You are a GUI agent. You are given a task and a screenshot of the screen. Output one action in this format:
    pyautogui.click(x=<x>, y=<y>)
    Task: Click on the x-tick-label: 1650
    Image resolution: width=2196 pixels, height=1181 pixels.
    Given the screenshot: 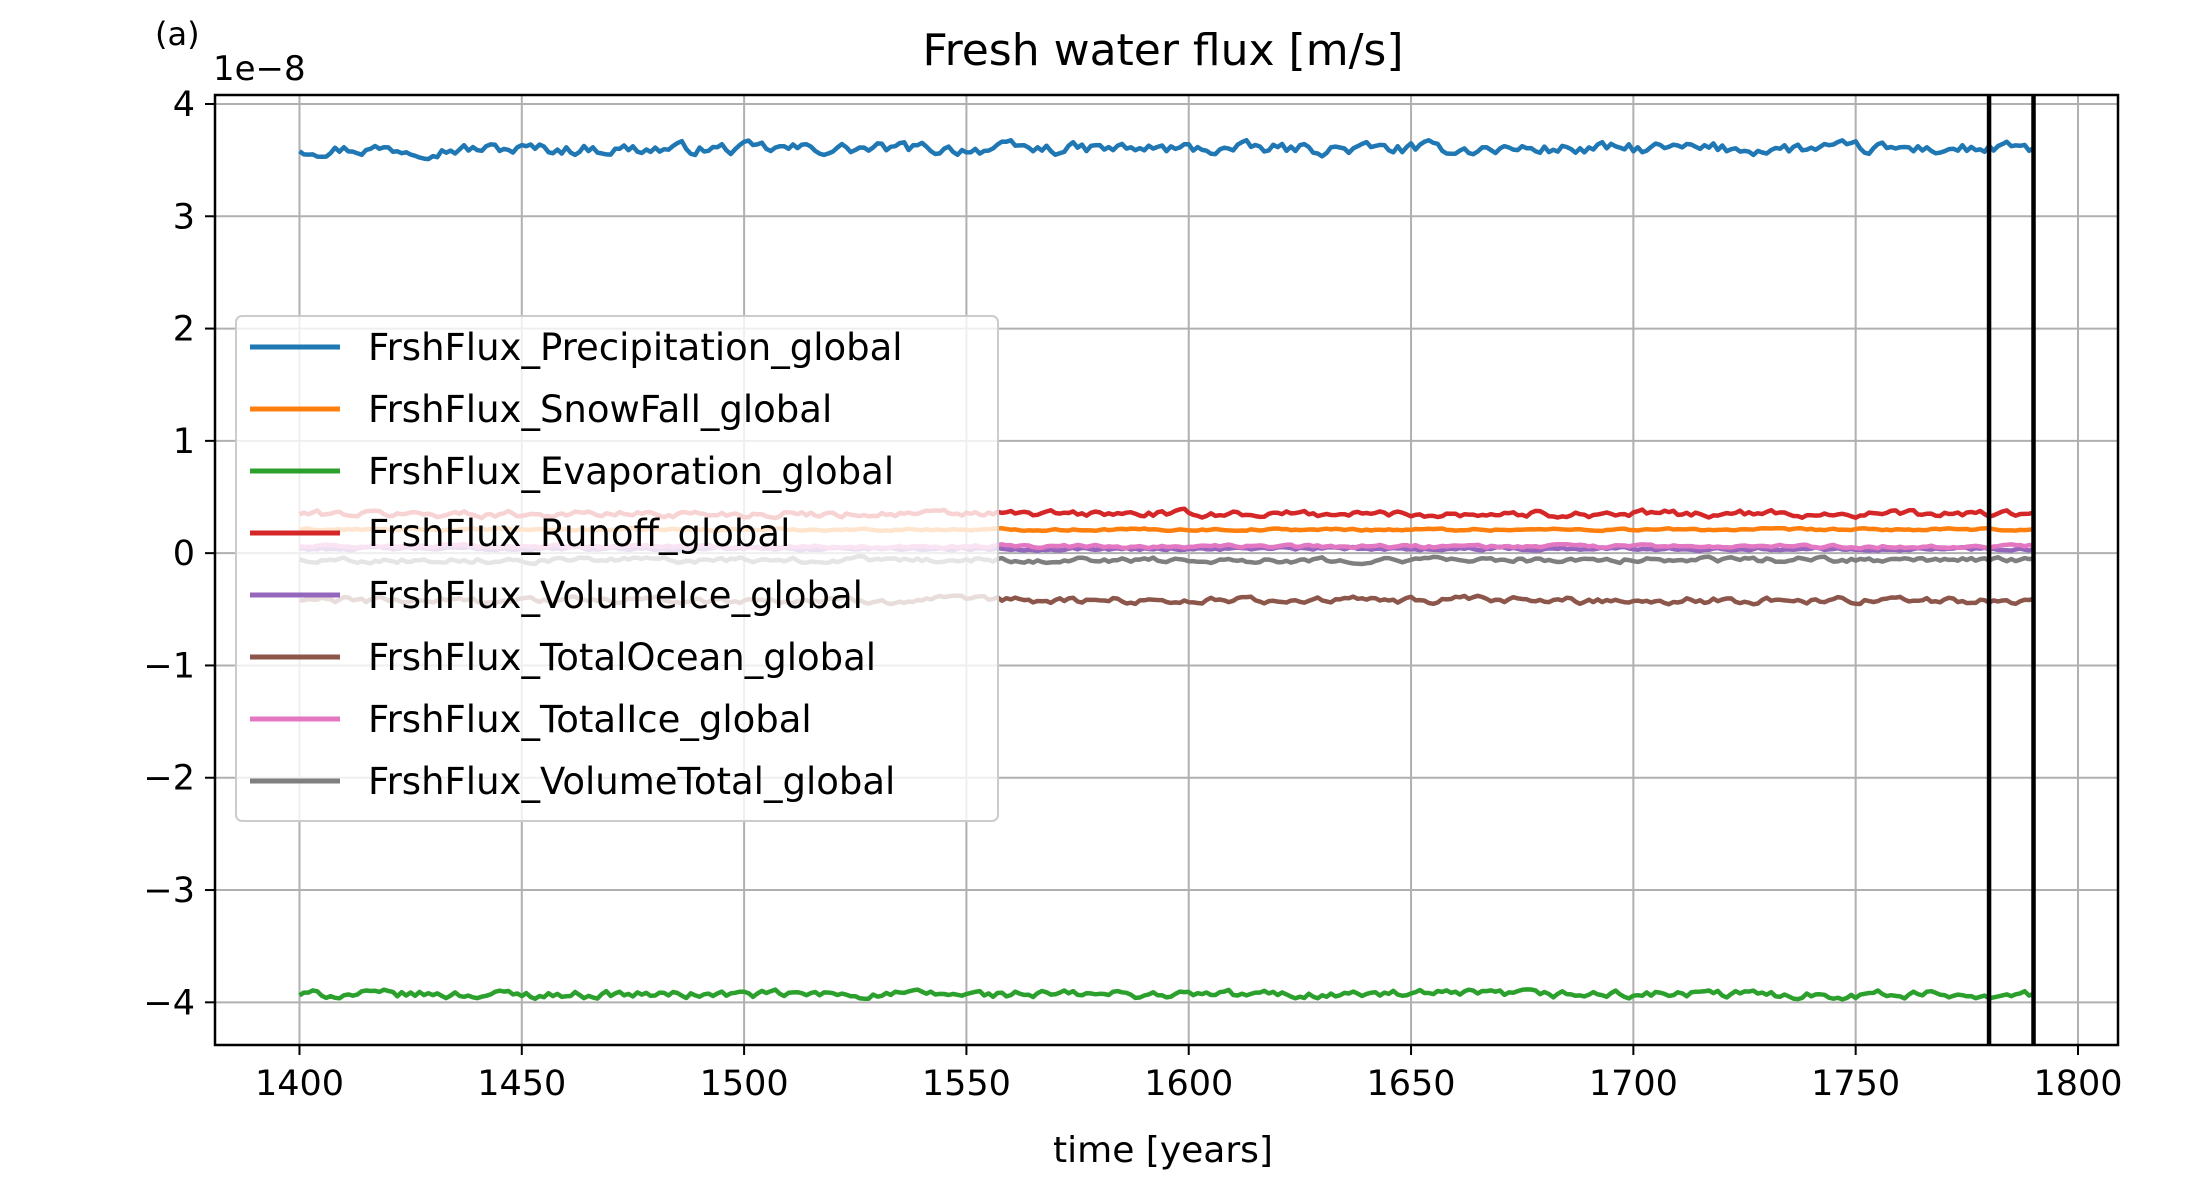 What is the action you would take?
    pyautogui.click(x=1411, y=1084)
    